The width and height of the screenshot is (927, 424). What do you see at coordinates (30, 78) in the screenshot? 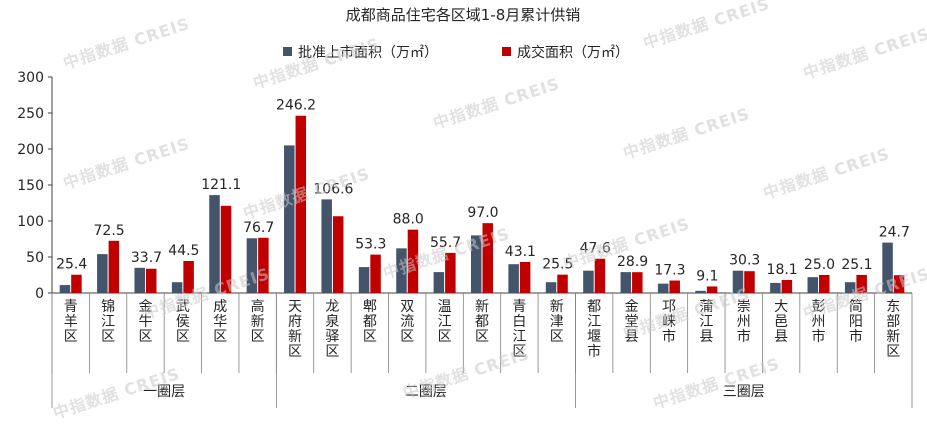
I see `y-tick-label: 300` at bounding box center [30, 78].